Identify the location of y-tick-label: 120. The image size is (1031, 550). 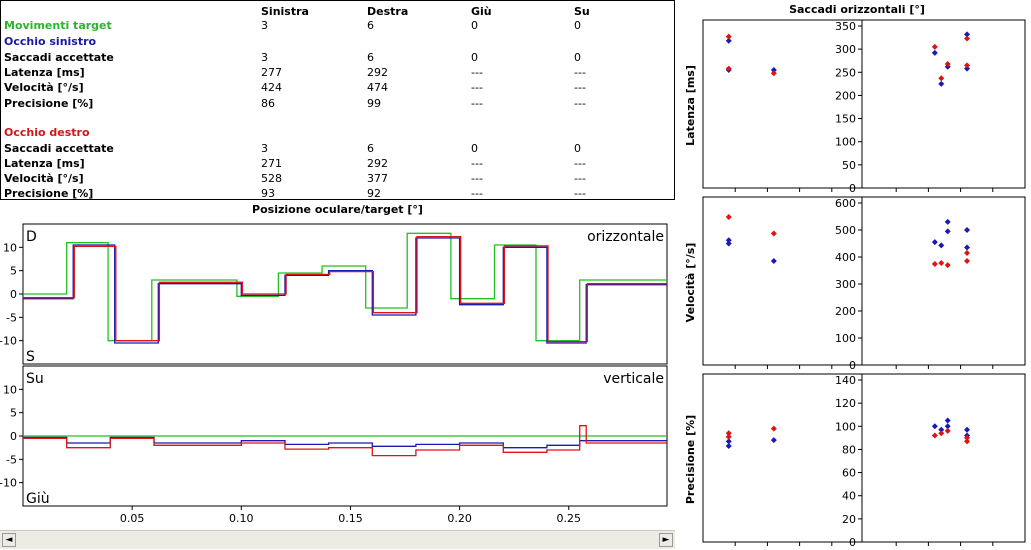
(845, 403).